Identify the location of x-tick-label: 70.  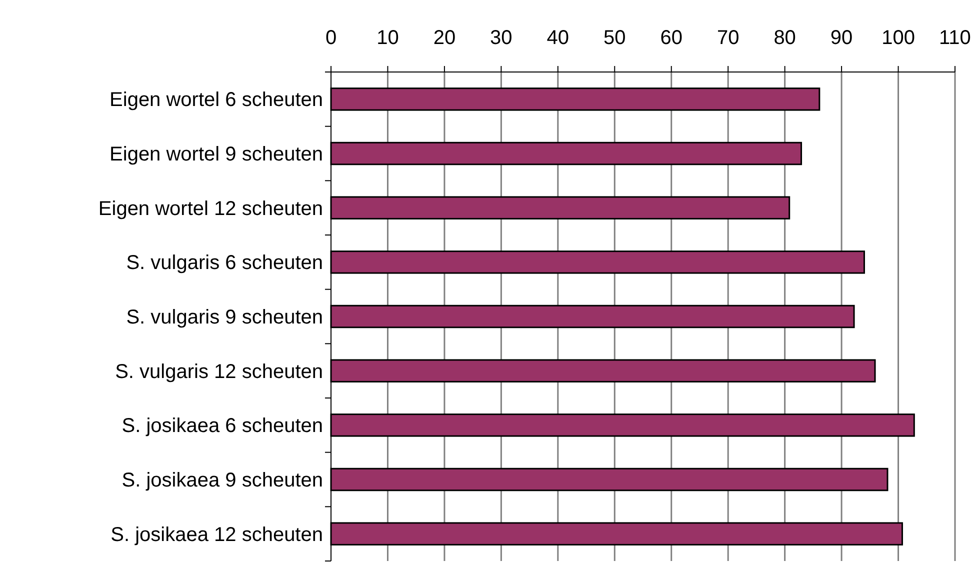
(728, 38).